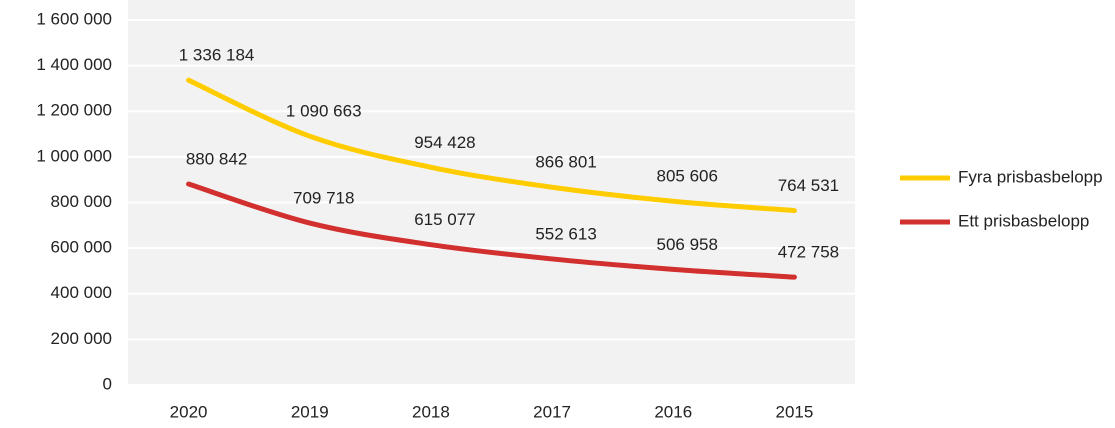 This screenshot has width=1115, height=428. I want to click on y-tick-label: 800 000, so click(81, 201).